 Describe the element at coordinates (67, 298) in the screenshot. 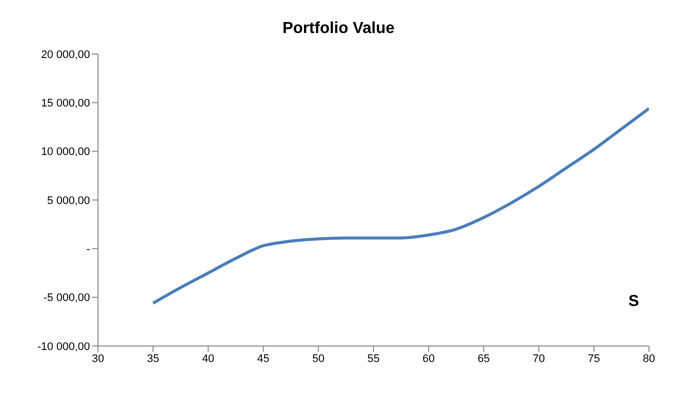

I see `y-tick-label: -5 000,00` at that location.